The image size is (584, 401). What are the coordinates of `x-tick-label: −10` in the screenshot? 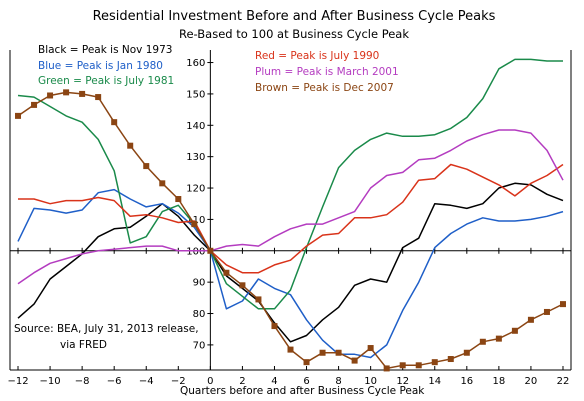 It's located at (50, 381).